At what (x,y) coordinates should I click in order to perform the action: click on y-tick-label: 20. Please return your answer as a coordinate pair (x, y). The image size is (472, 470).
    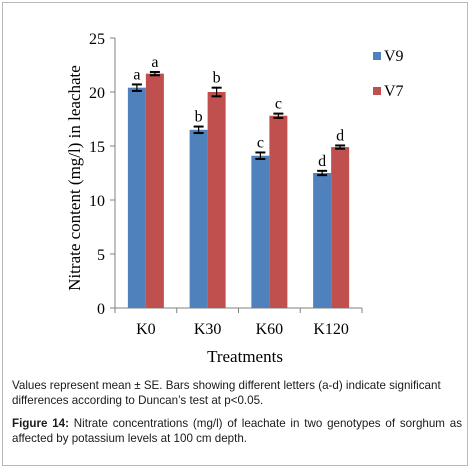
    Looking at the image, I should click on (97, 93).